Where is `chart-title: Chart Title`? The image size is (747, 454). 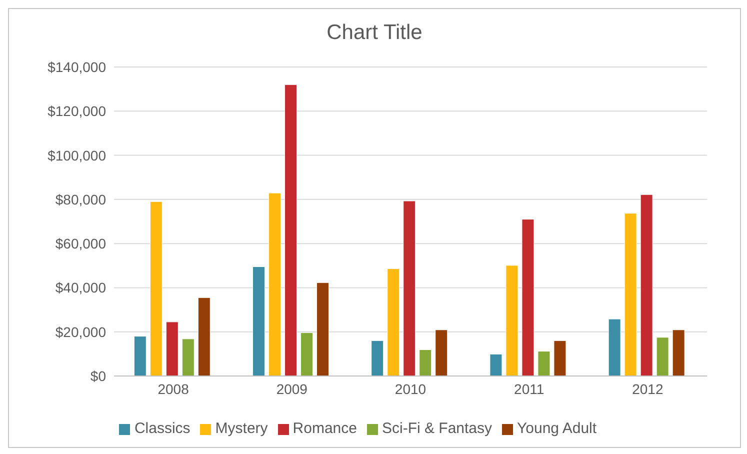
chart-title: Chart Title is located at coordinates (375, 33).